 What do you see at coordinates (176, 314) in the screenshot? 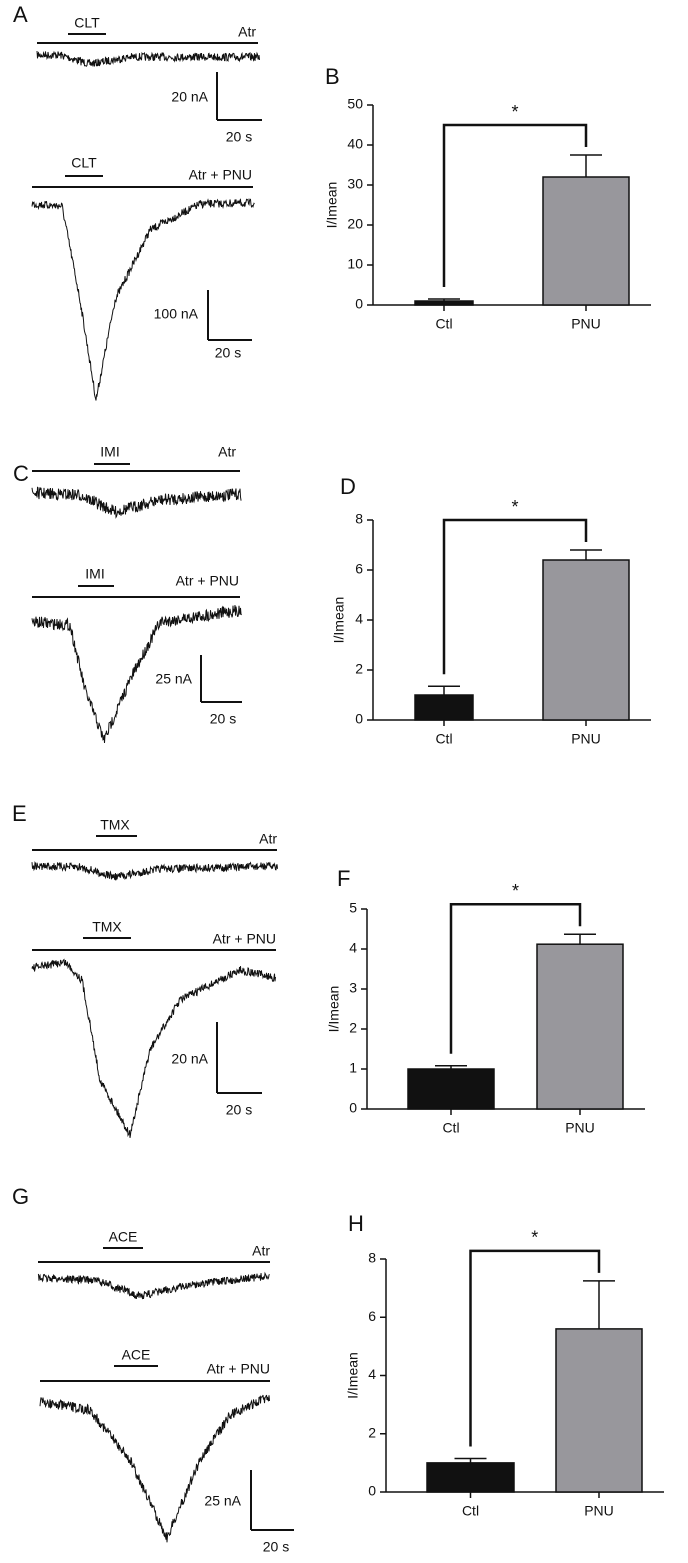
I see `scale-current: 100 nA` at bounding box center [176, 314].